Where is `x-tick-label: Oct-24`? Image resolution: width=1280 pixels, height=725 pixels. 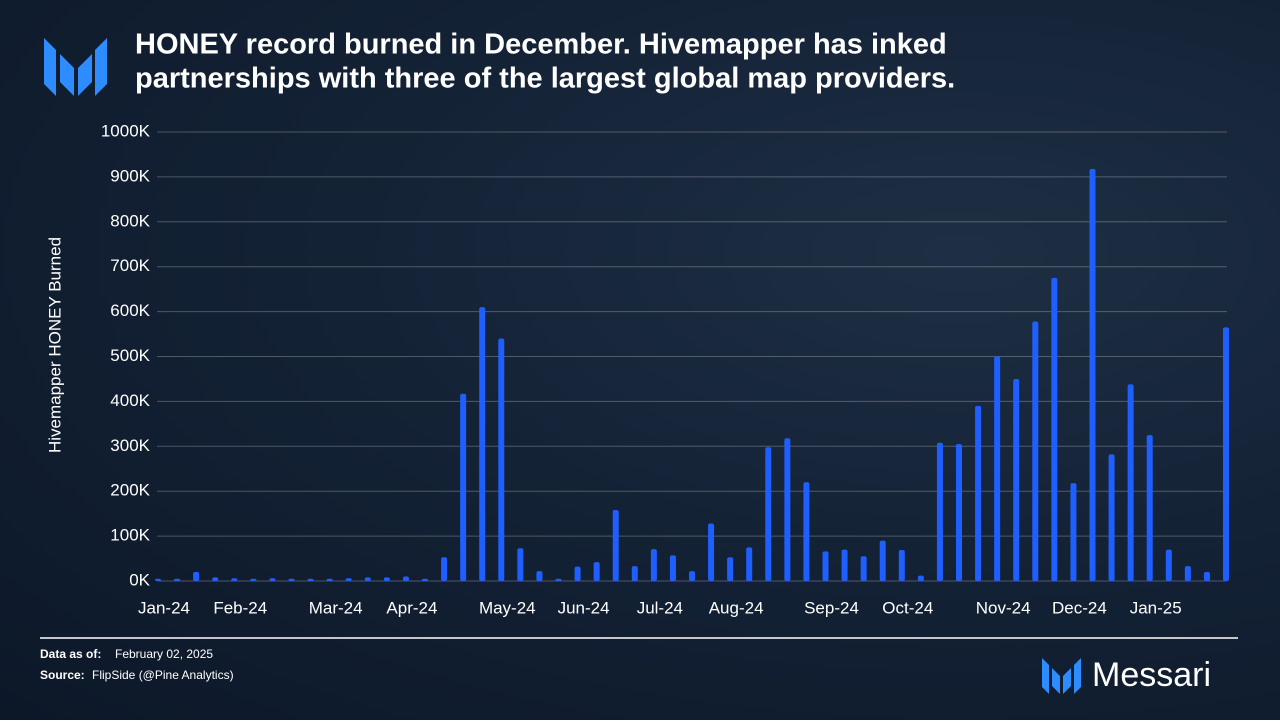
x-tick-label: Oct-24 is located at coordinates (907, 607).